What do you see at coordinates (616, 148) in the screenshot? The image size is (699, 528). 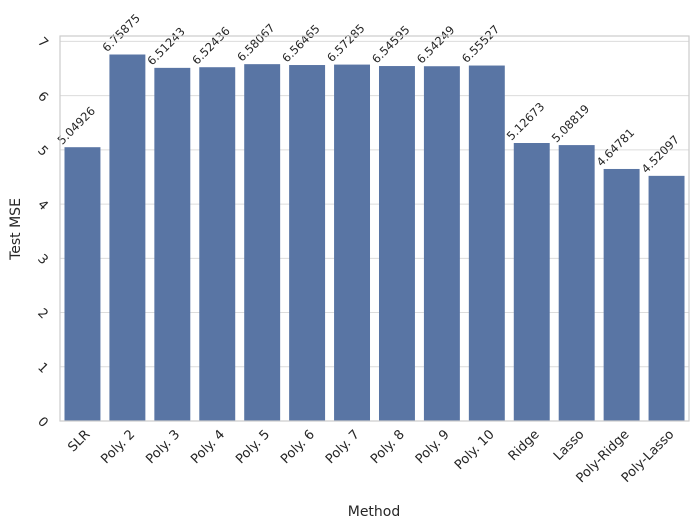 I see `value-label: 4.64781` at bounding box center [616, 148].